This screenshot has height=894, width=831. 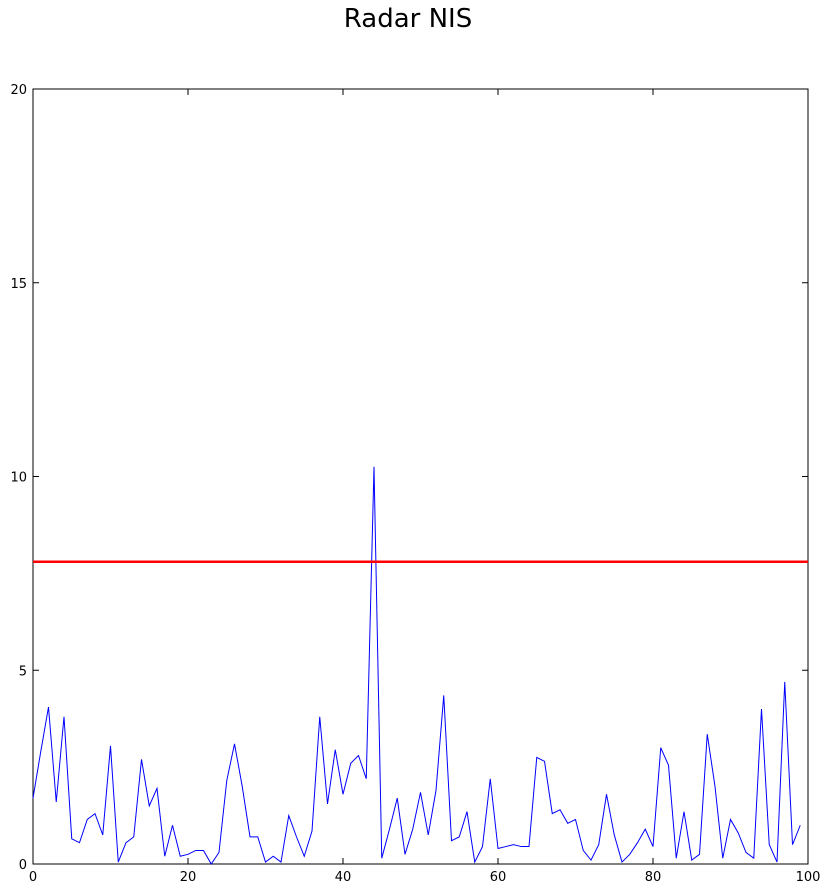 What do you see at coordinates (23, 865) in the screenshot?
I see `y-tick-label: 0` at bounding box center [23, 865].